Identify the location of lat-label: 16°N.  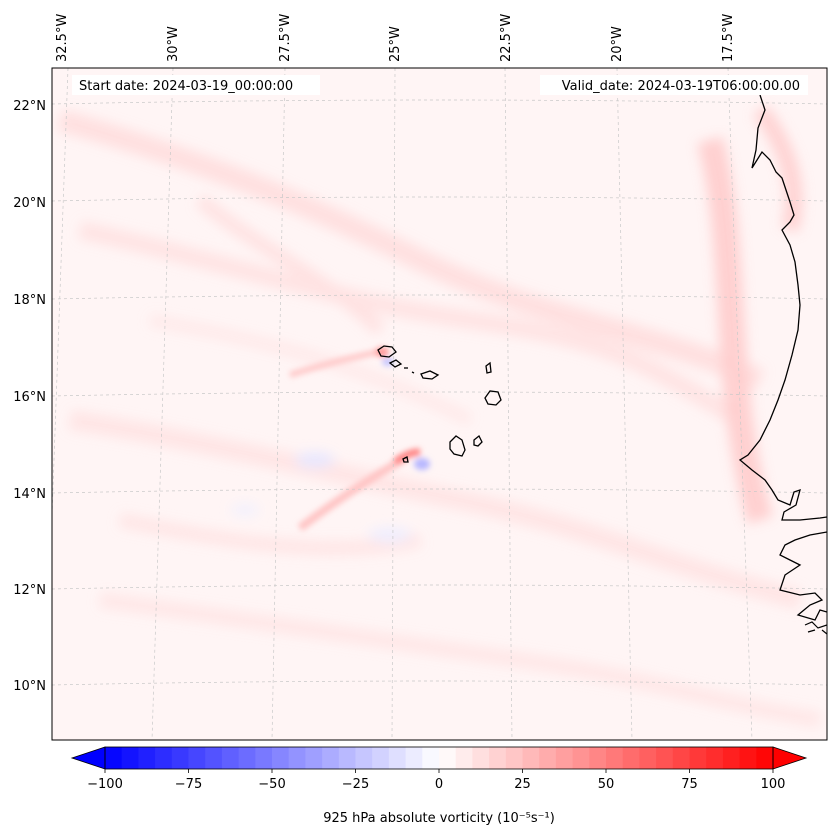
(29, 397).